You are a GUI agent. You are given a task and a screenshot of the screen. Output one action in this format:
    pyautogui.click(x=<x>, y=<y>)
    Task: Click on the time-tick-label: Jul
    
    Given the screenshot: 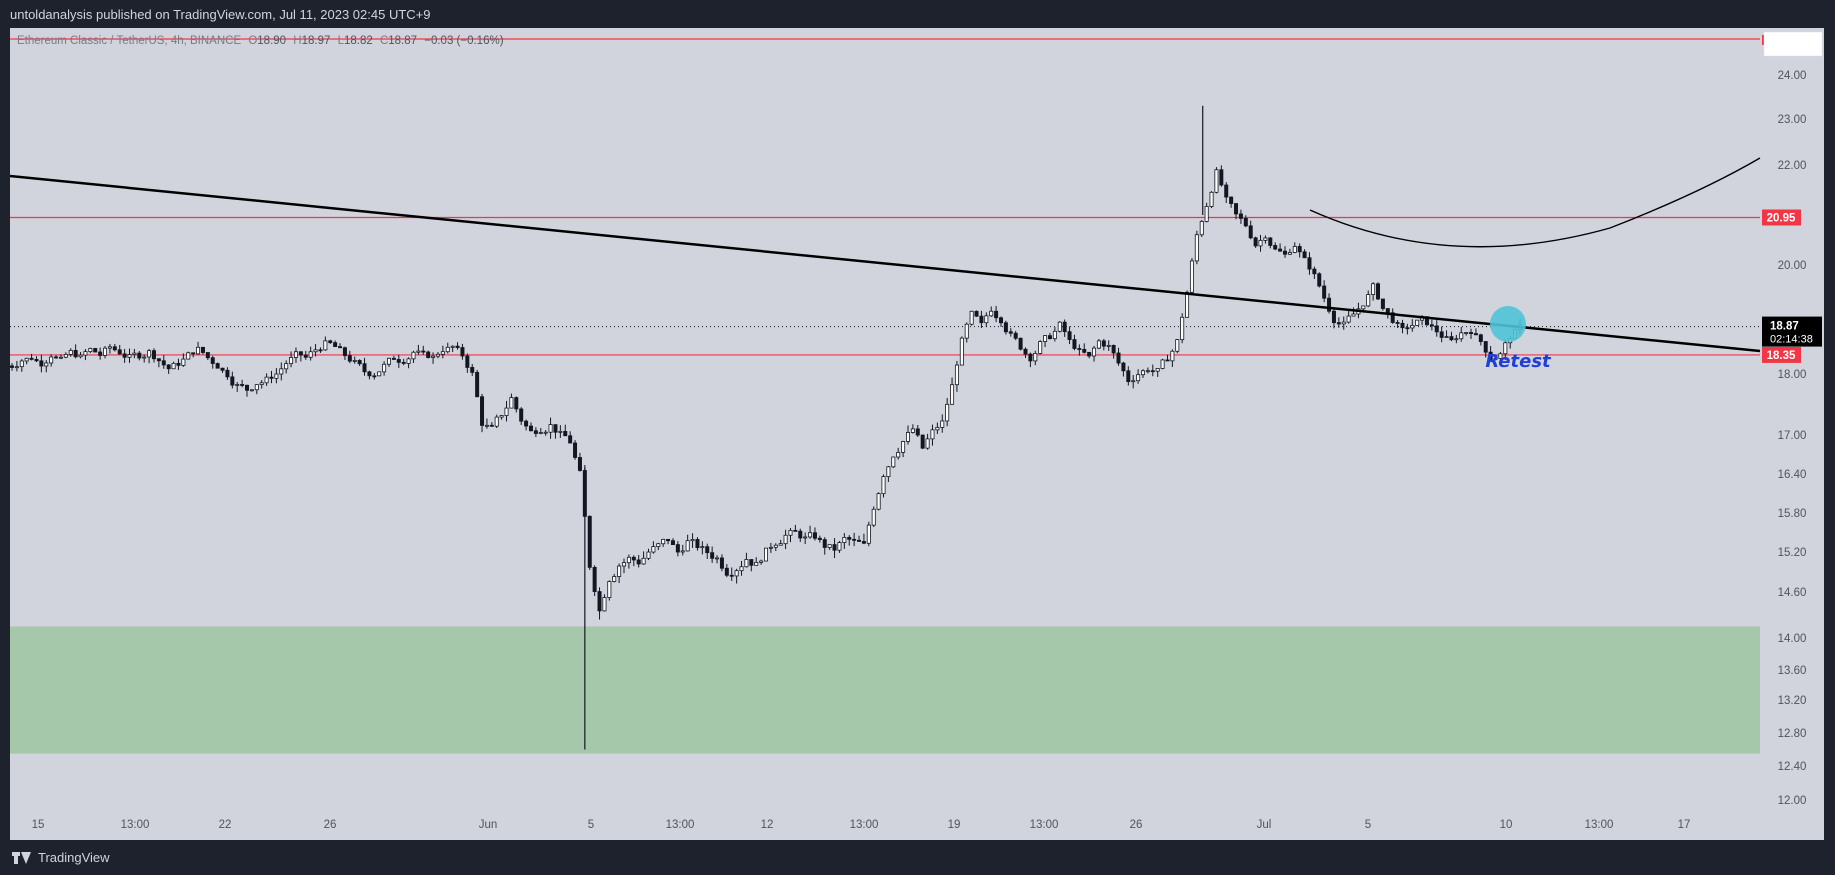 What is the action you would take?
    pyautogui.click(x=1264, y=825)
    